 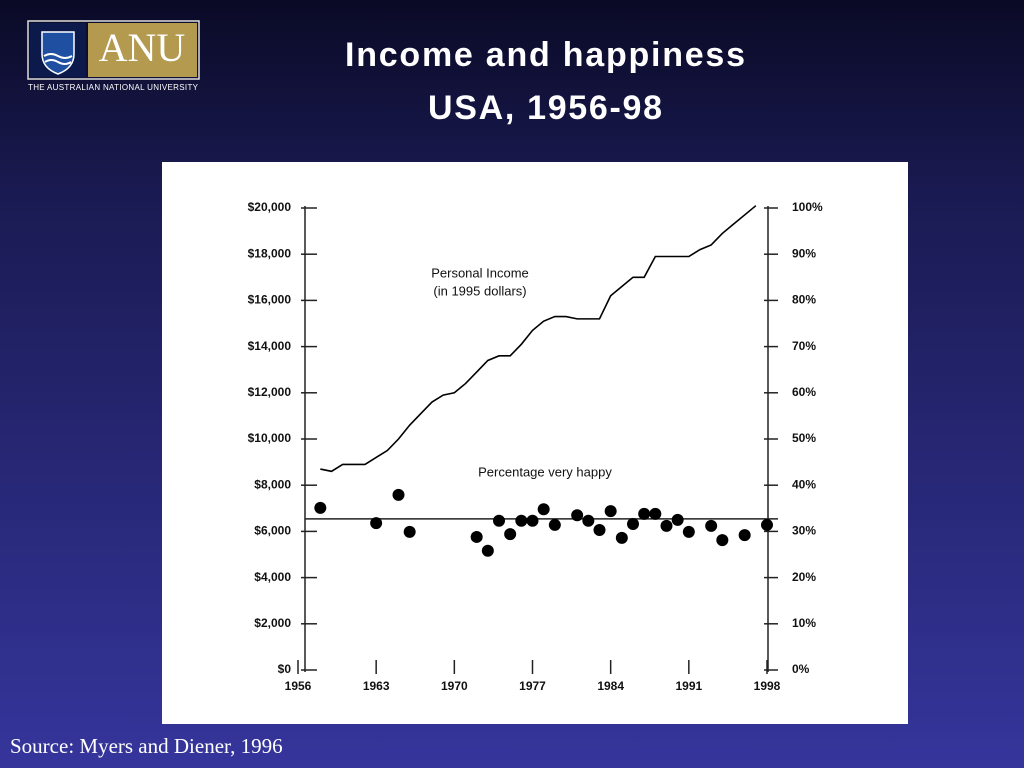 What do you see at coordinates (804, 623) in the screenshot?
I see `y2-tick-label: 10%` at bounding box center [804, 623].